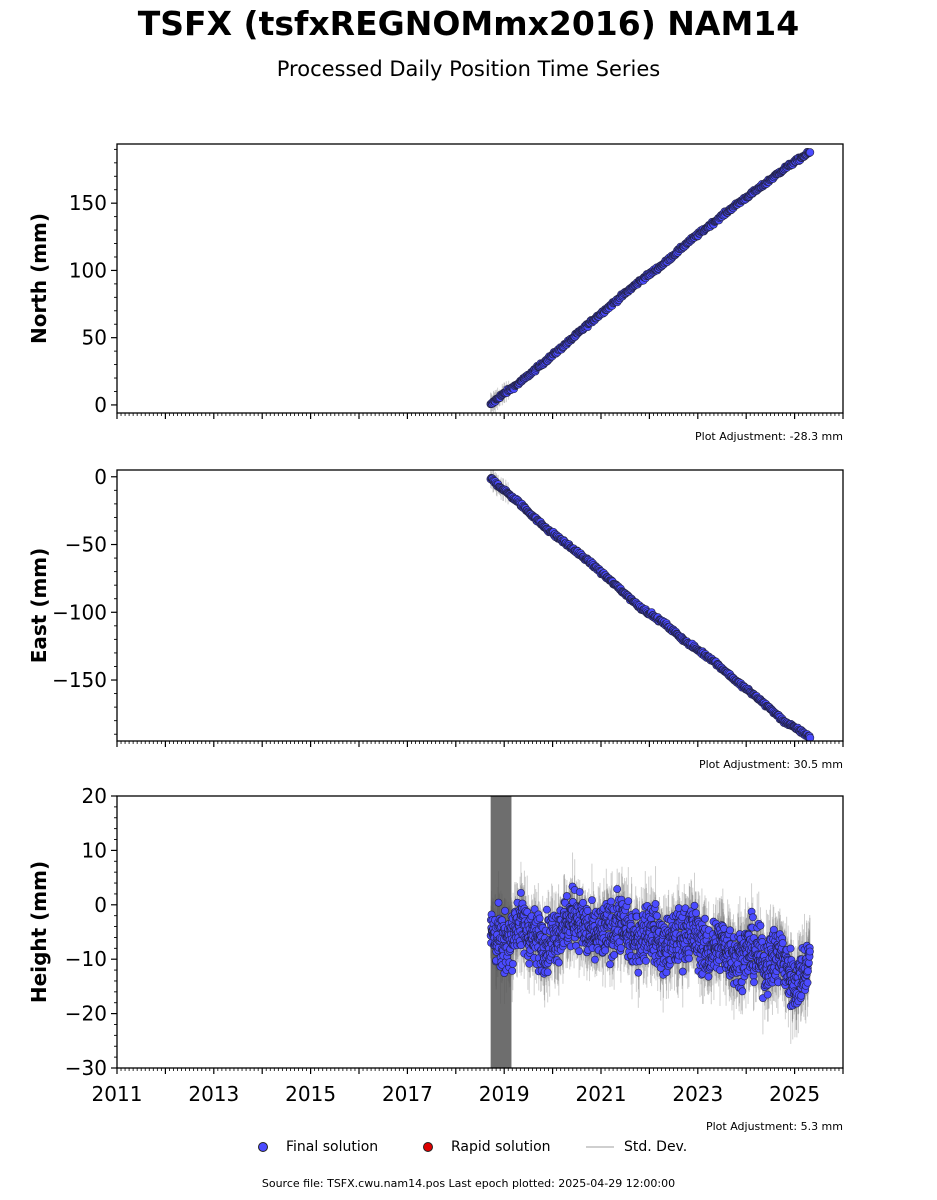 Image resolution: width=937 pixels, height=1200 pixels. What do you see at coordinates (94, 338) in the screenshot?
I see `y-tick-label: 50` at bounding box center [94, 338].